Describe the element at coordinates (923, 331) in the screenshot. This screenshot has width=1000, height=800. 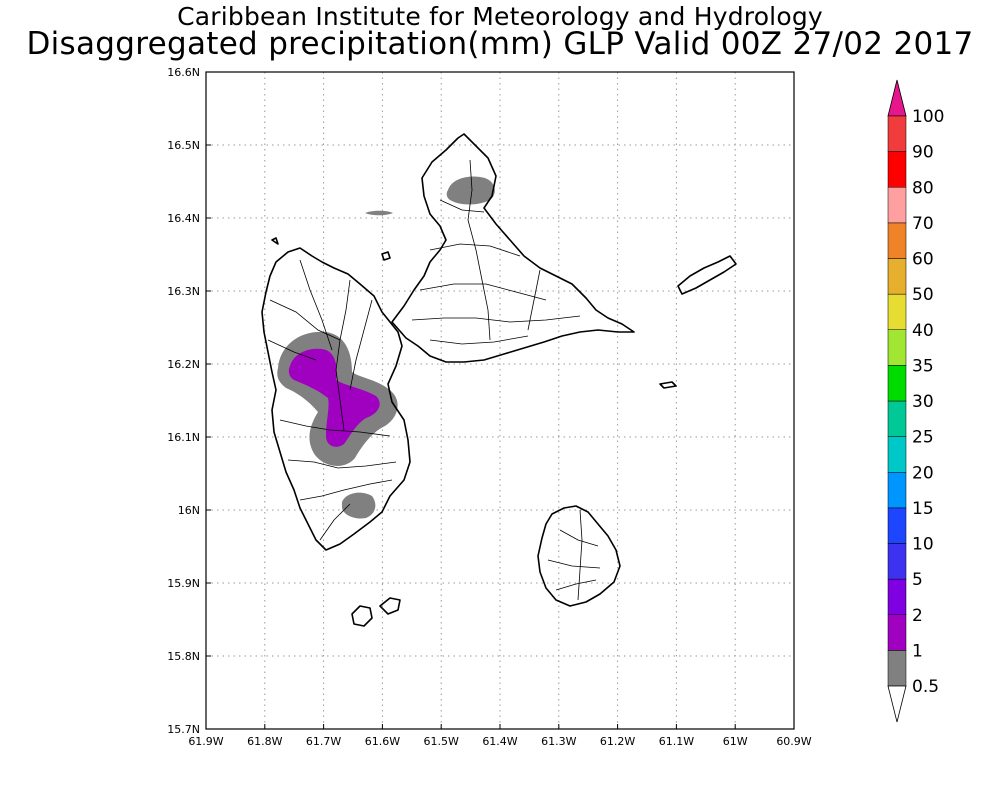
I see `legend-label: 40` at that location.